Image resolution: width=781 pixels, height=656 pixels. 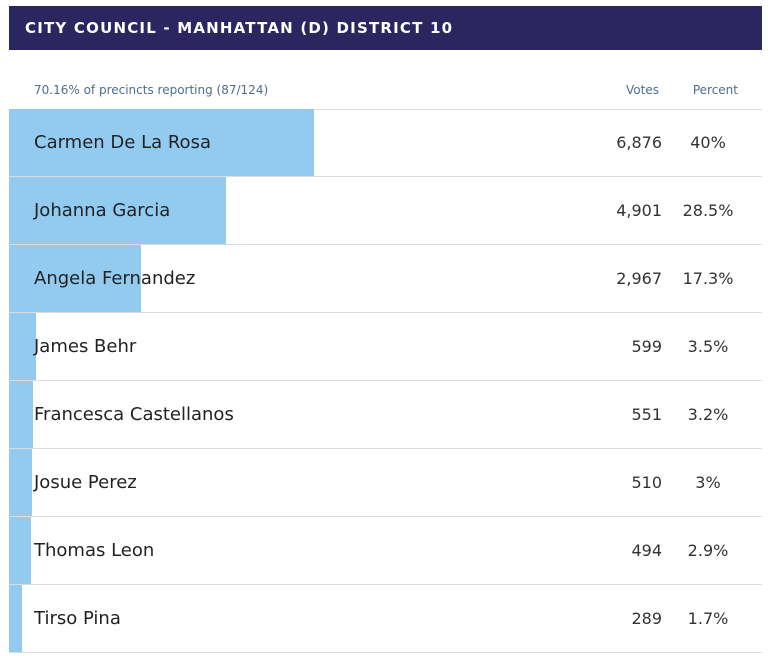 I want to click on candidate-votes: 494, so click(x=646, y=550).